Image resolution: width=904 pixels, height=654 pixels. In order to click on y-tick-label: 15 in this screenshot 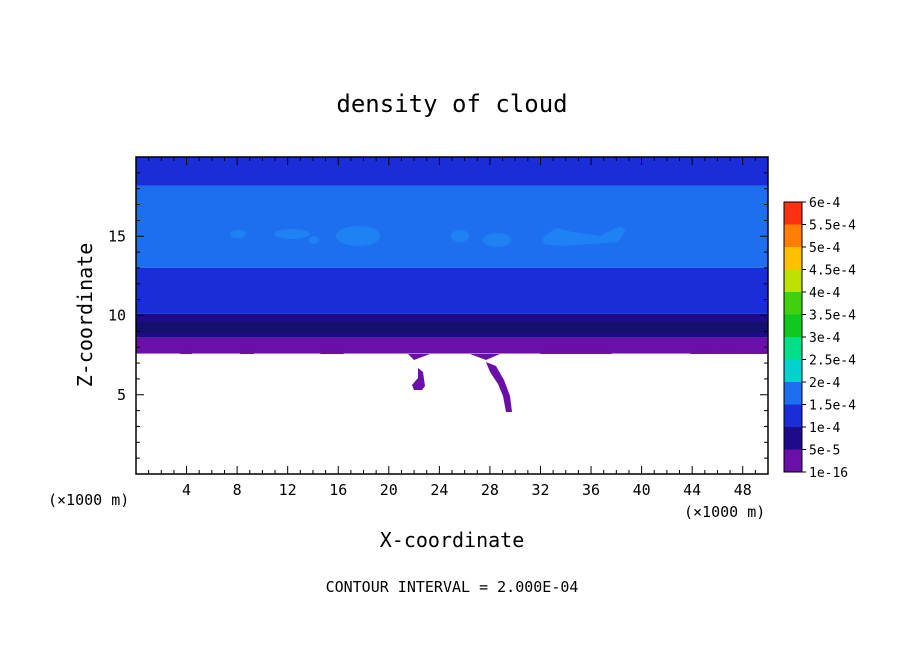, I will do `click(117, 236)`.